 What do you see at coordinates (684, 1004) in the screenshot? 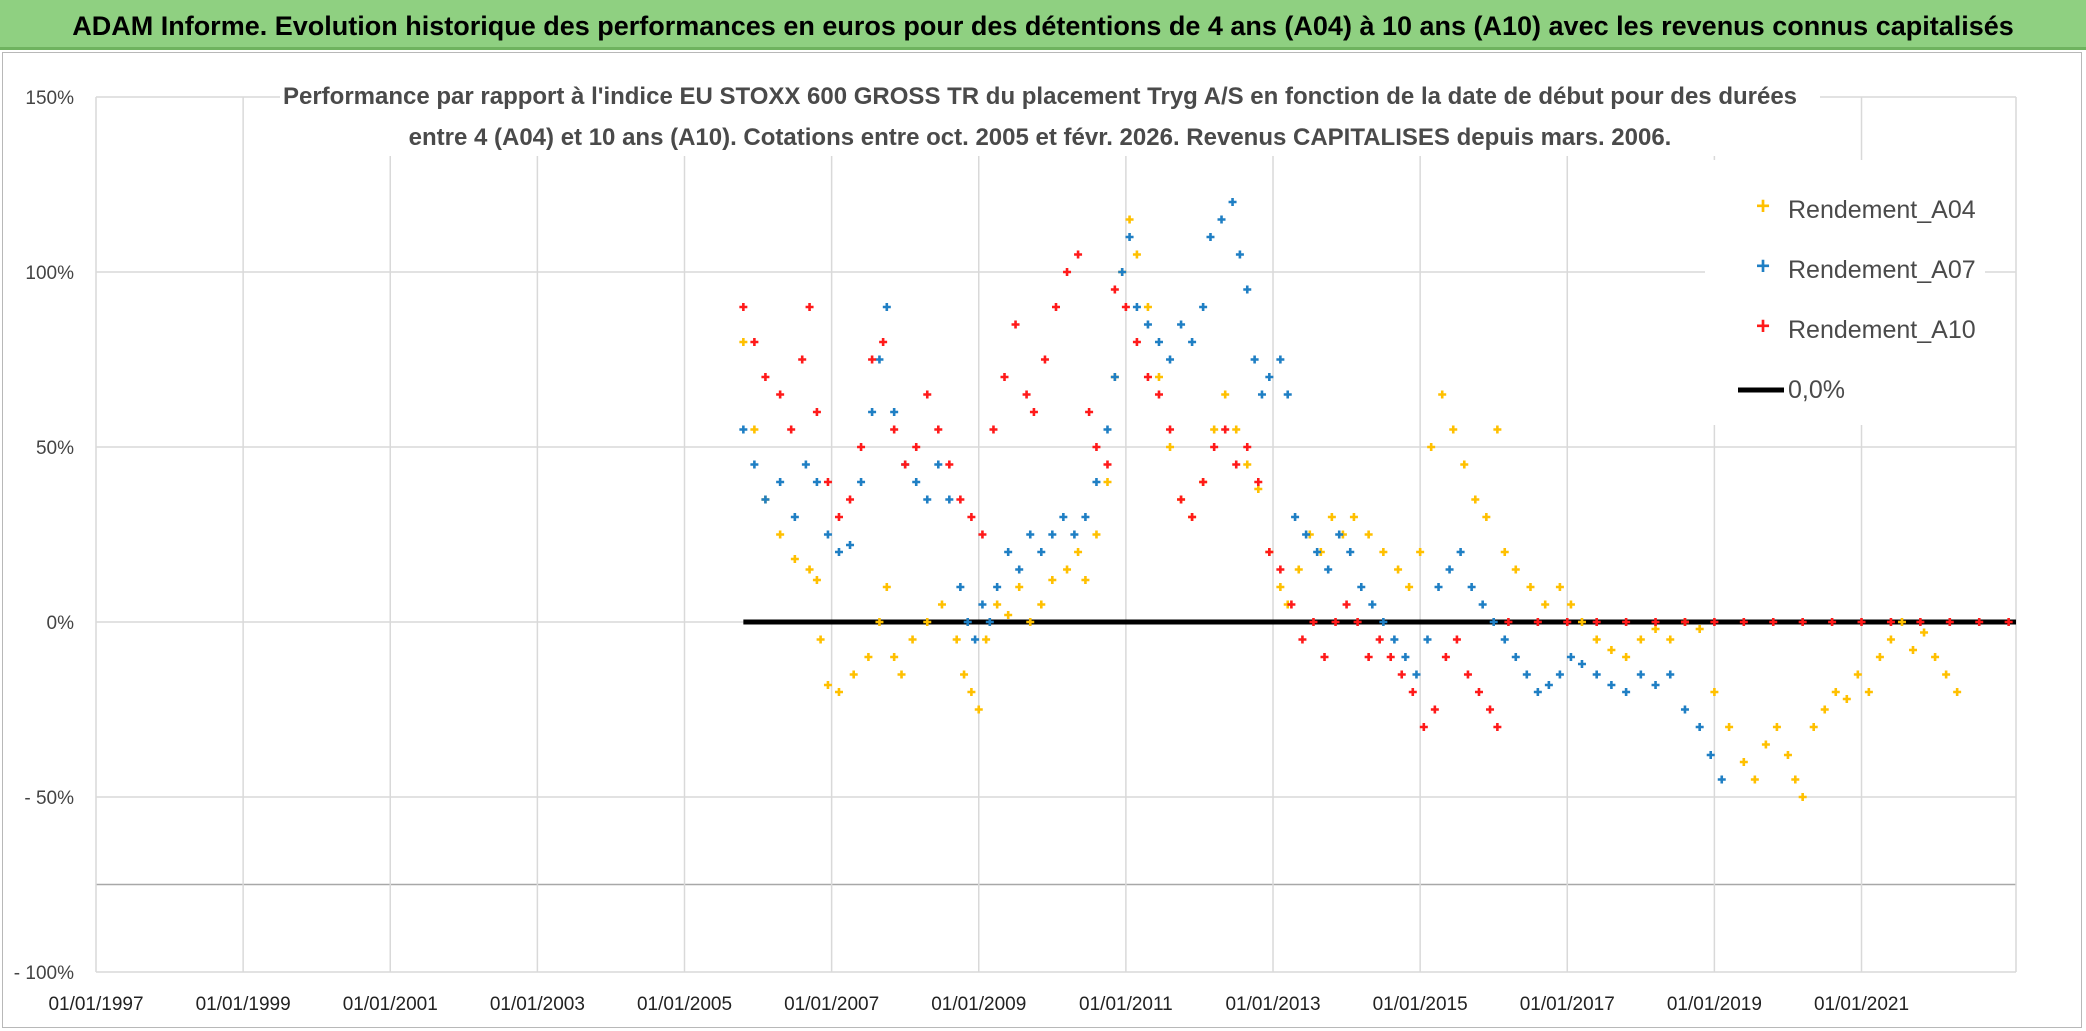
I see `x-tick-label-4: 01/01/2005` at bounding box center [684, 1004].